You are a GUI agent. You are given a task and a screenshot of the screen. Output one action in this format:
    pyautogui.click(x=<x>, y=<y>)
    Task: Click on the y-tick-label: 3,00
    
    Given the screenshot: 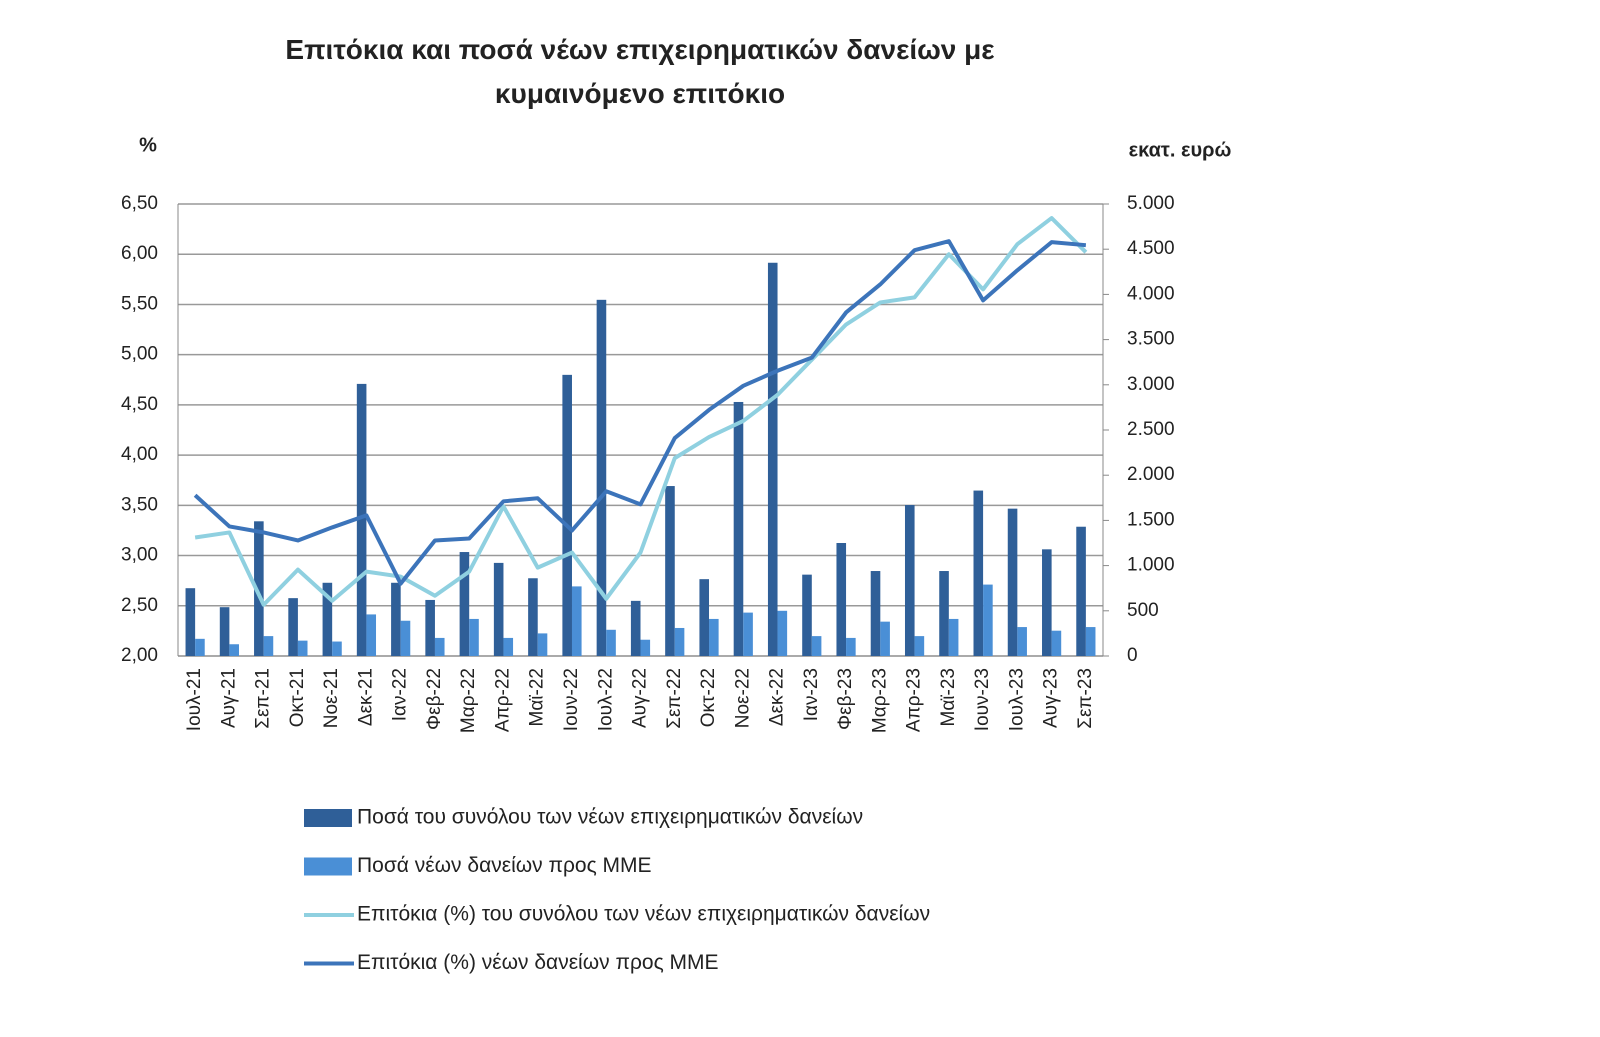 What is the action you would take?
    pyautogui.click(x=139, y=555)
    